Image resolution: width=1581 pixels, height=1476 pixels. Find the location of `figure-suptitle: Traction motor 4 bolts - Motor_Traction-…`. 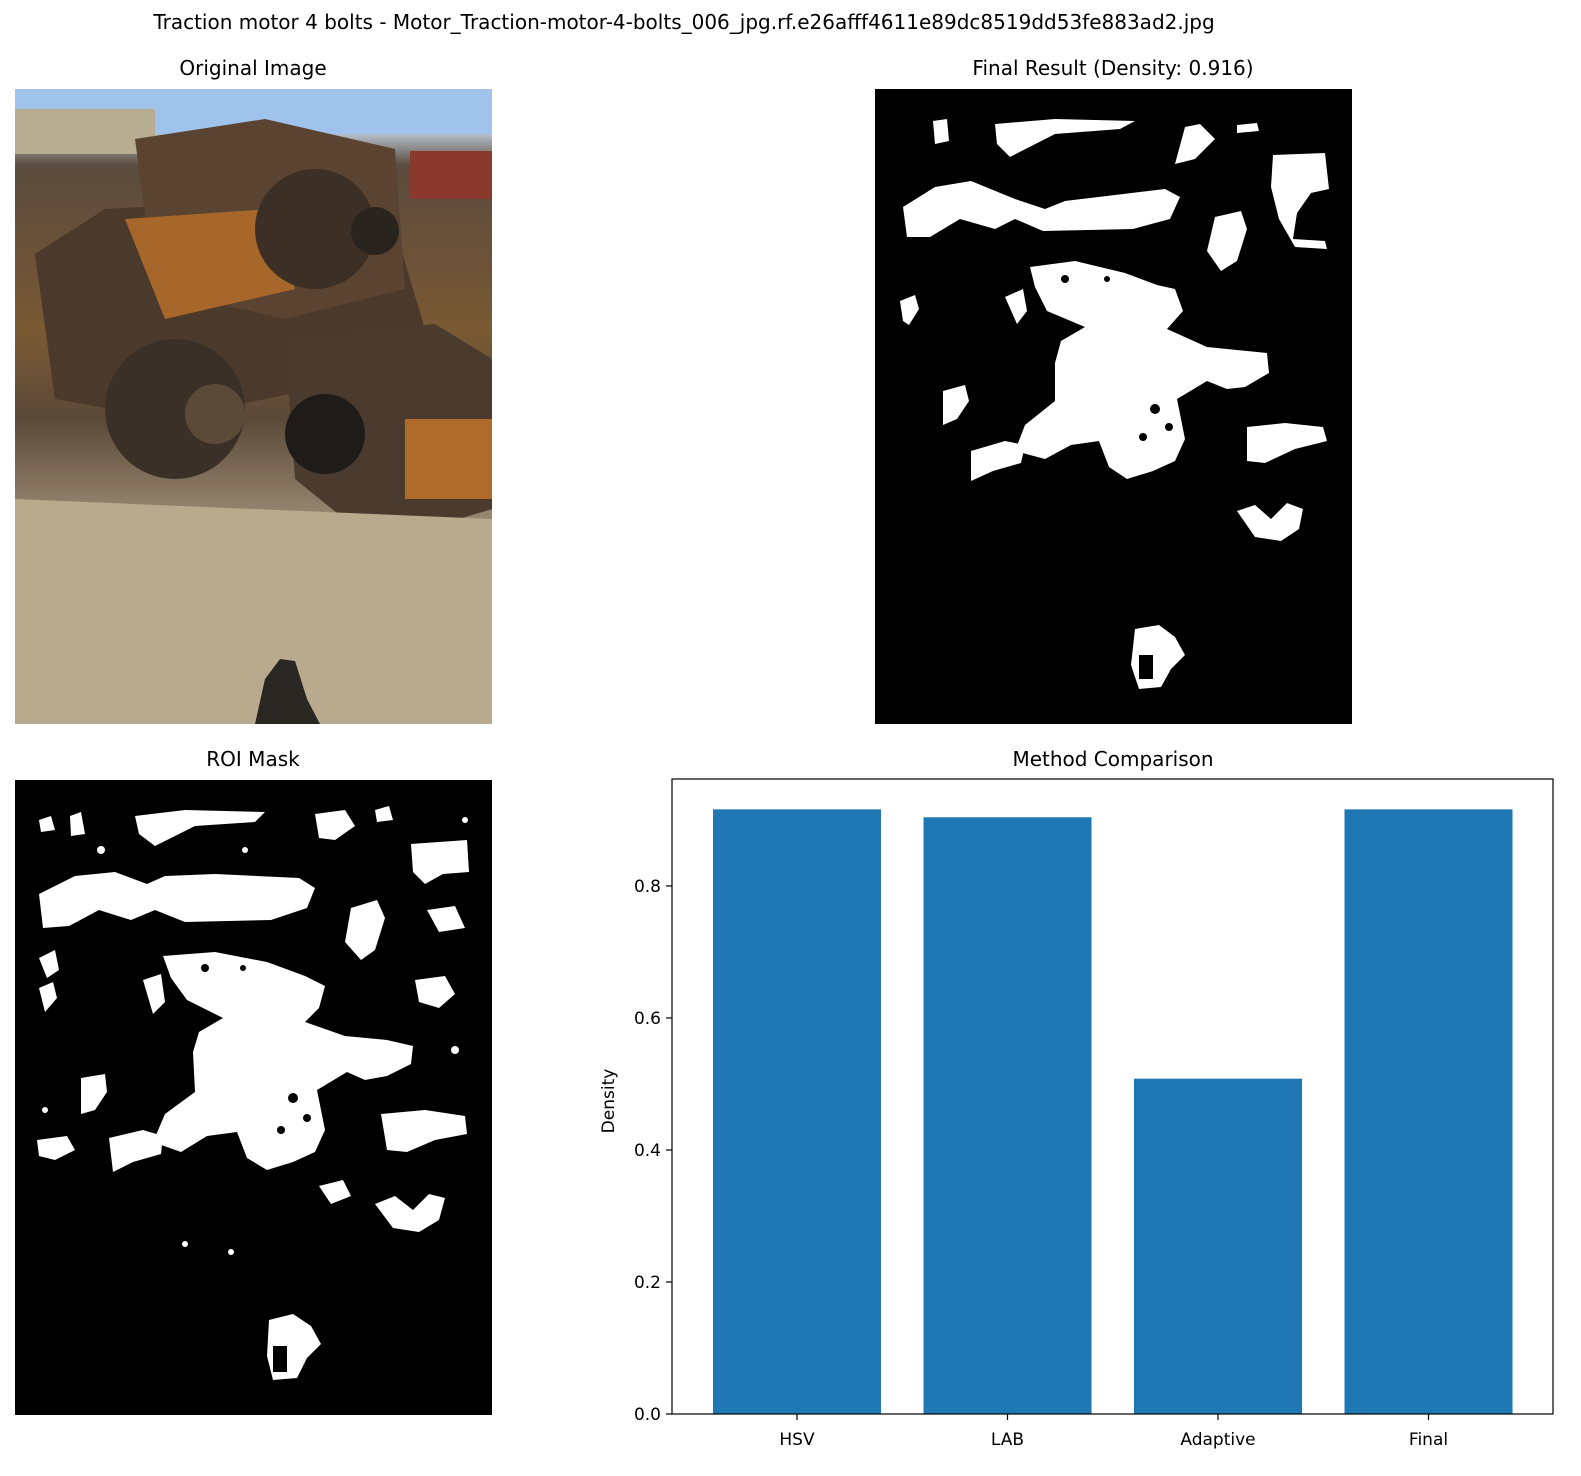

figure-suptitle: Traction motor 4 bolts - Motor_Traction-… is located at coordinates (684, 22).